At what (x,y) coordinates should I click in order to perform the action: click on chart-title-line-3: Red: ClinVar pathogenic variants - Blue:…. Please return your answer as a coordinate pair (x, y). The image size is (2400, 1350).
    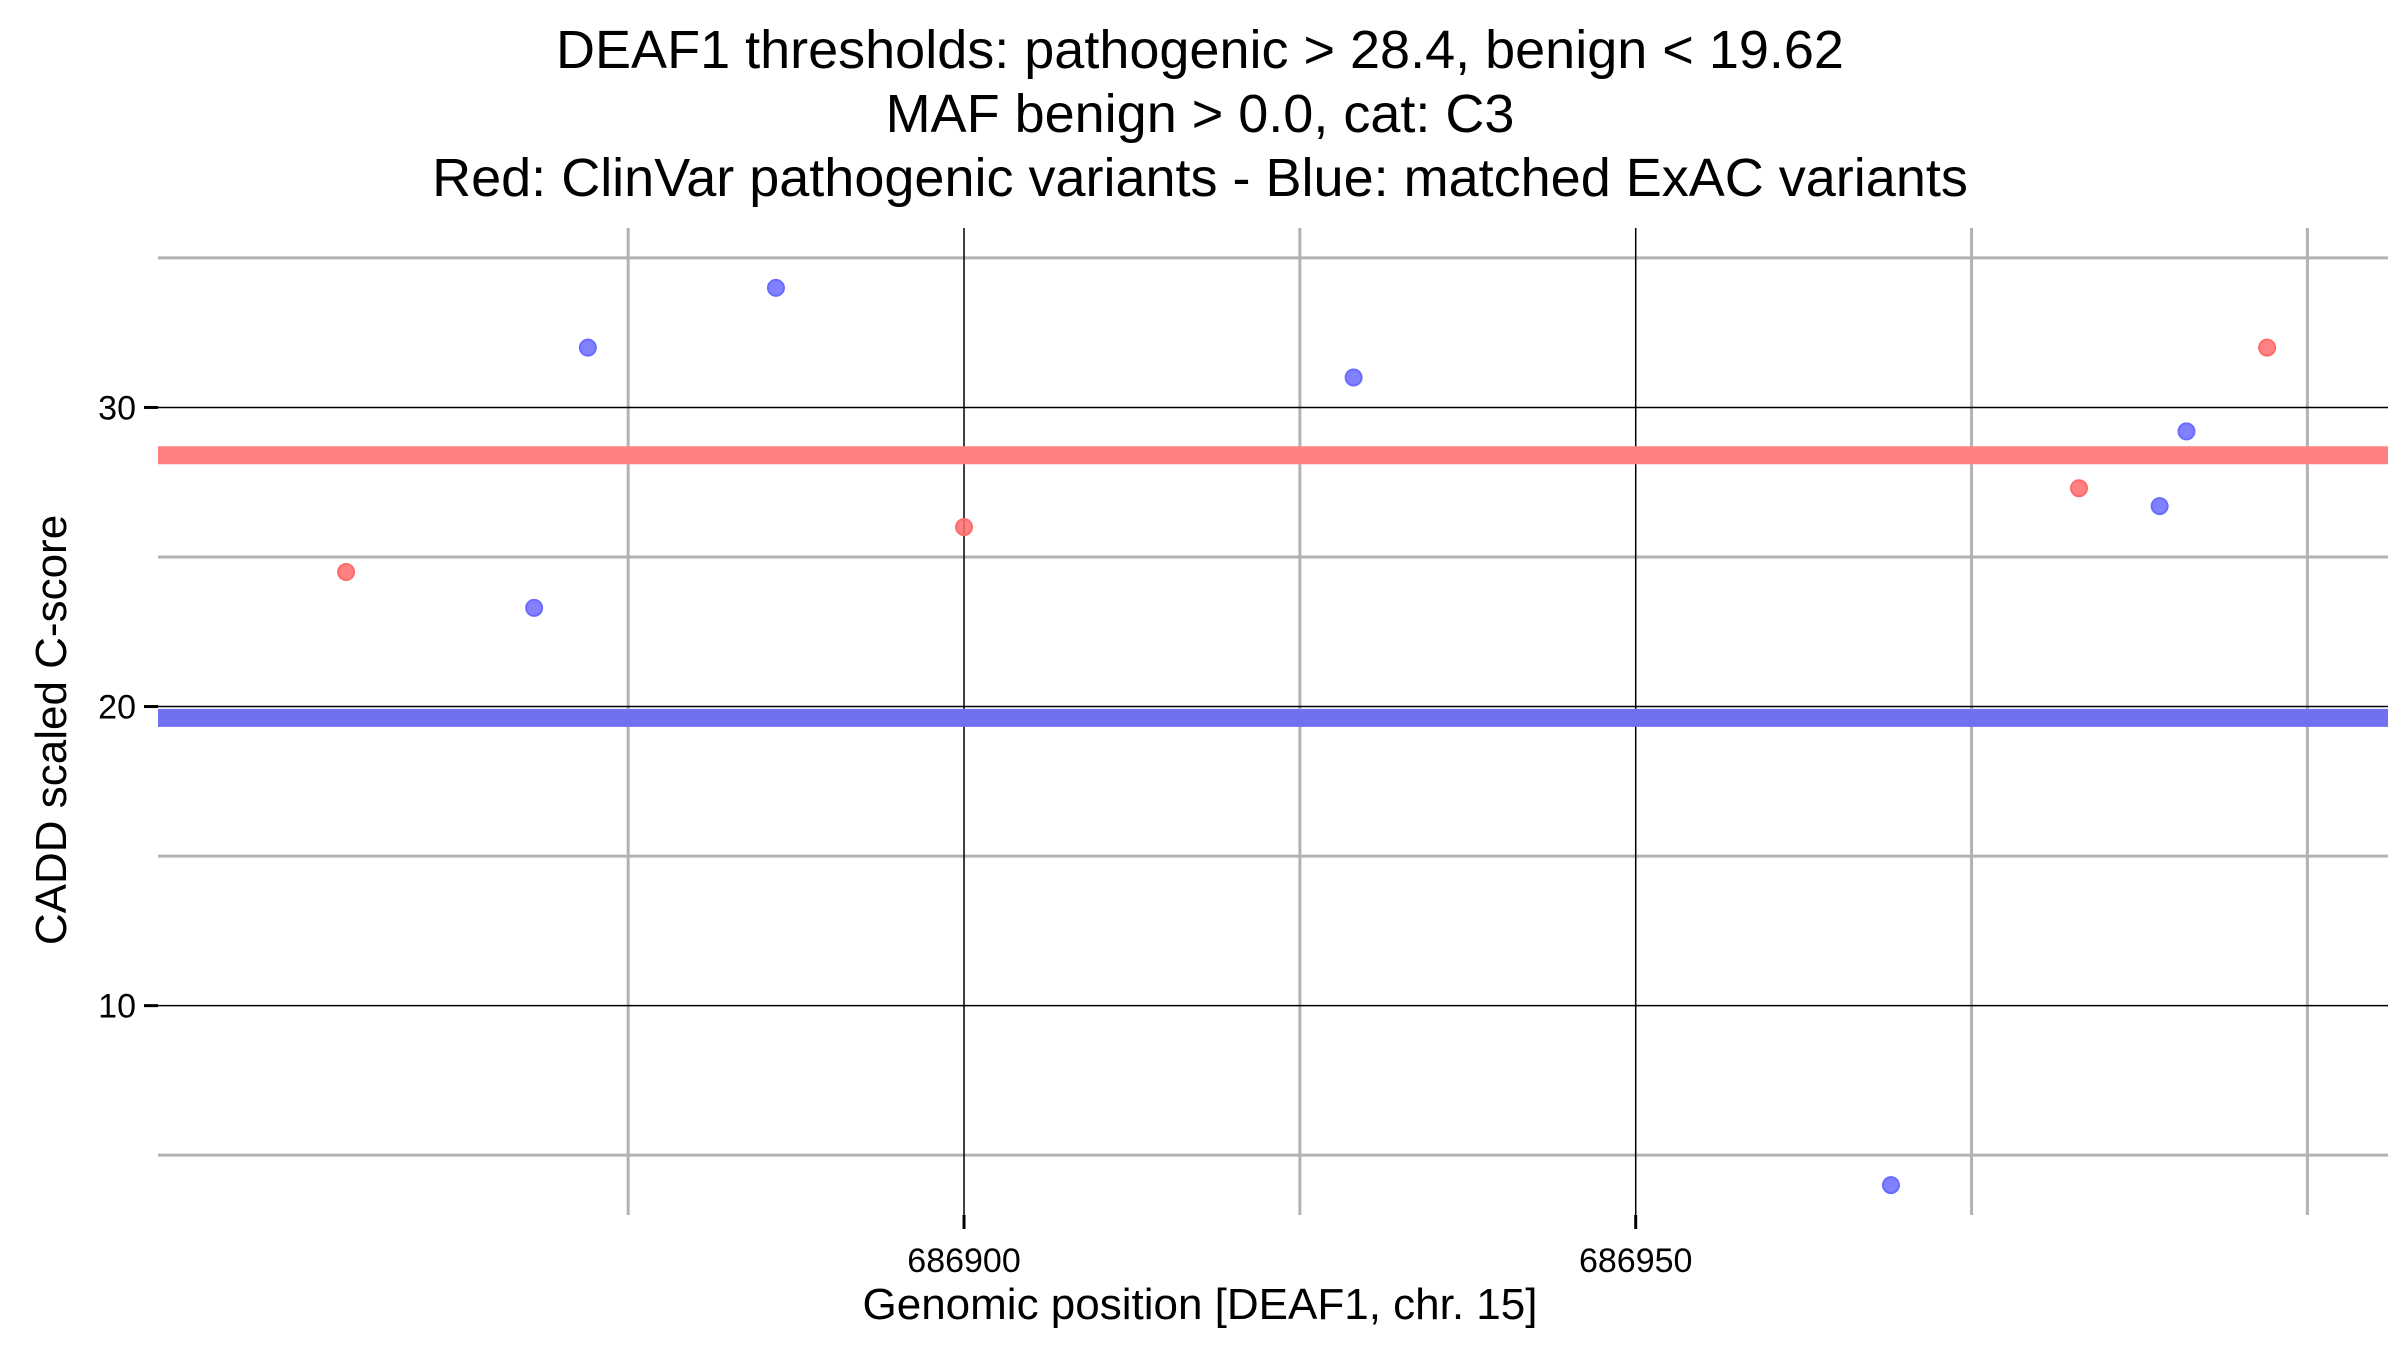
    Looking at the image, I should click on (1200, 178).